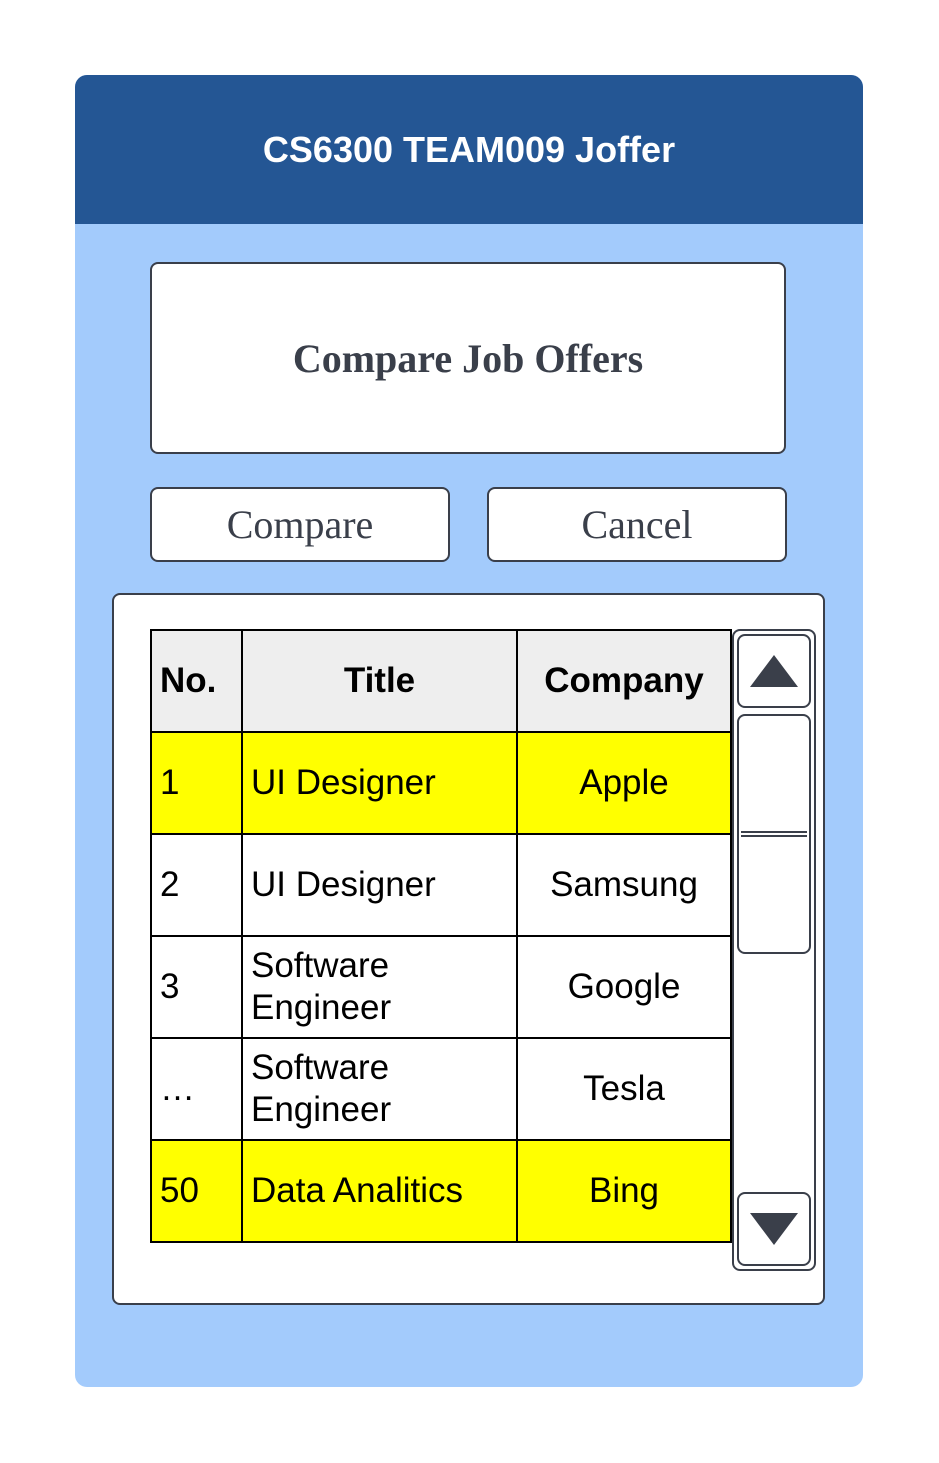 This screenshot has height=1463, width=939. I want to click on triangle-down-icon, so click(774, 1229).